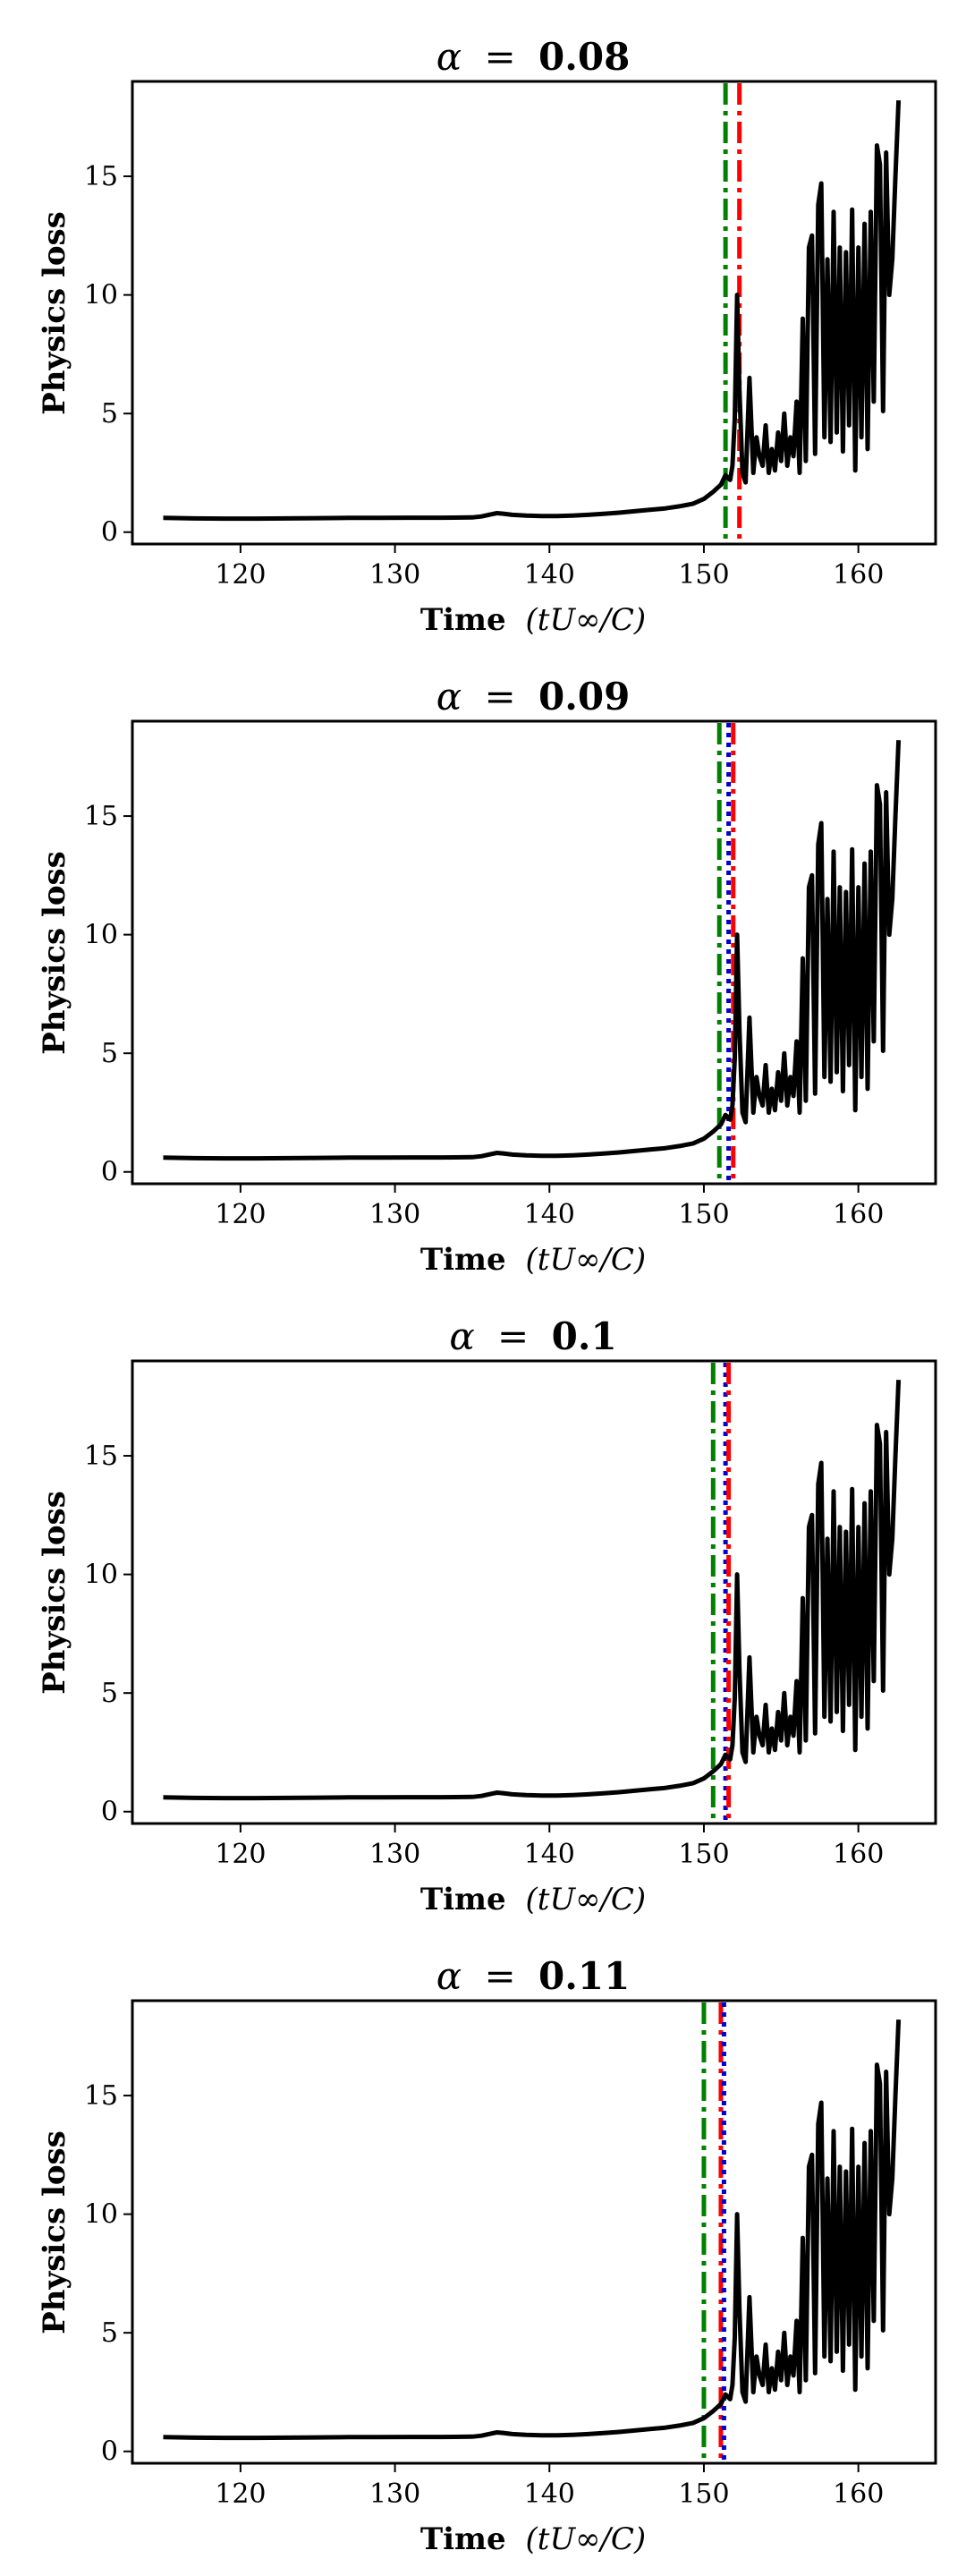 The height and width of the screenshot is (2576, 966). I want to click on title-alpha-value: 0.1, so click(584, 1336).